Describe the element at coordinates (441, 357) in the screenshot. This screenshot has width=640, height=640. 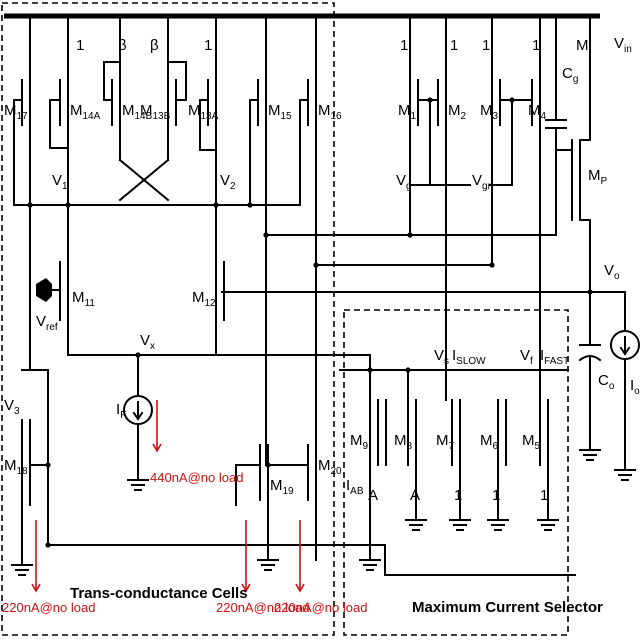
I see `svg-text: Vs` at that location.